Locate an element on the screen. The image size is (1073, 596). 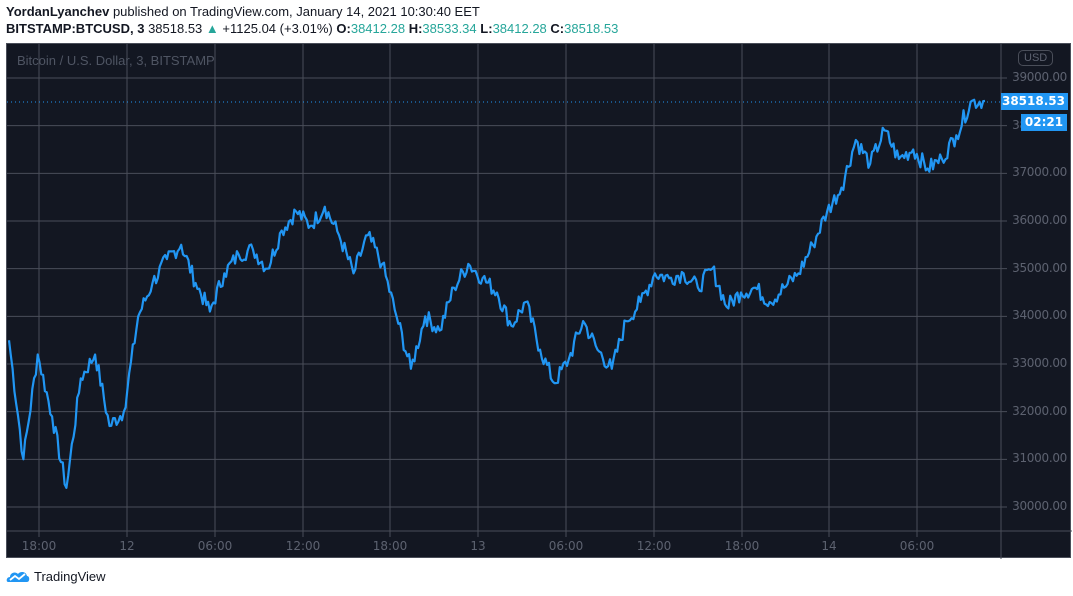
price-axis-label: 36000.00 is located at coordinates (1039, 220).